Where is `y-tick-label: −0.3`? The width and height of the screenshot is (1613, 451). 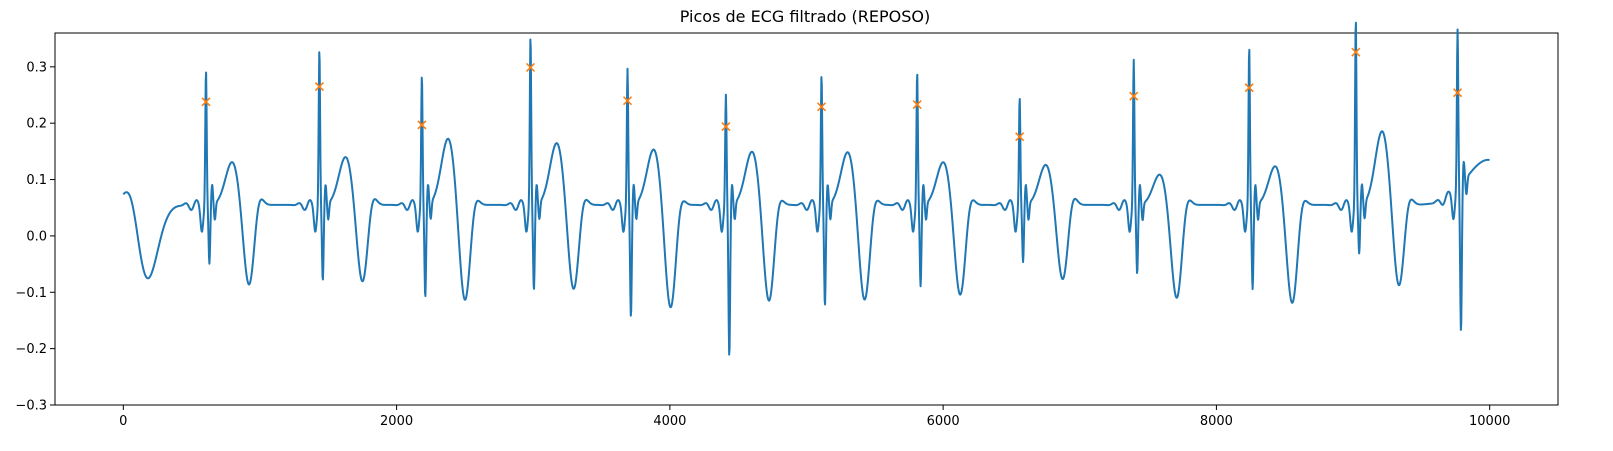
y-tick-label: −0.3 is located at coordinates (31, 406).